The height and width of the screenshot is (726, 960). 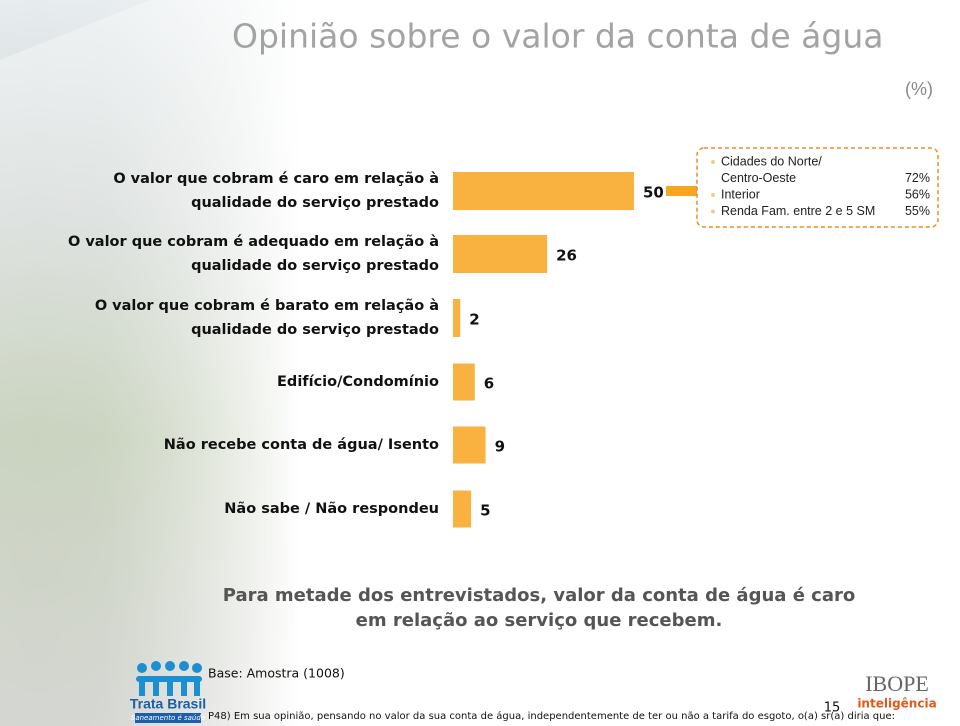 What do you see at coordinates (897, 683) in the screenshot?
I see `logo-ibope: IBOPE` at bounding box center [897, 683].